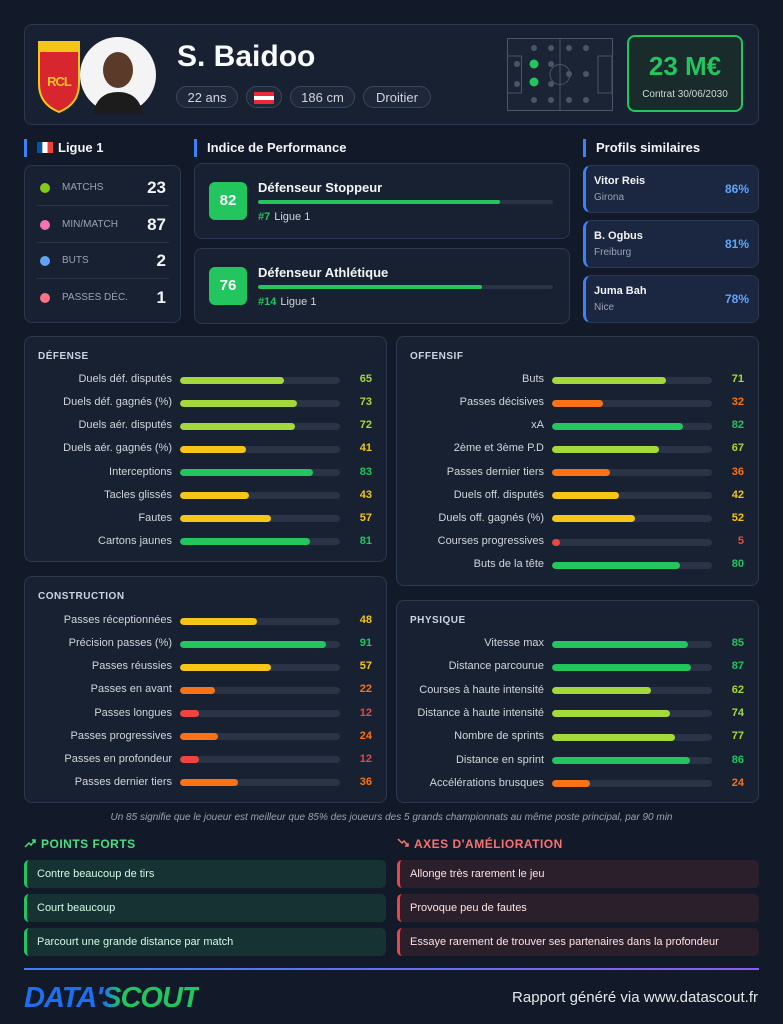  I want to click on metric-label: Fautes, so click(155, 517).